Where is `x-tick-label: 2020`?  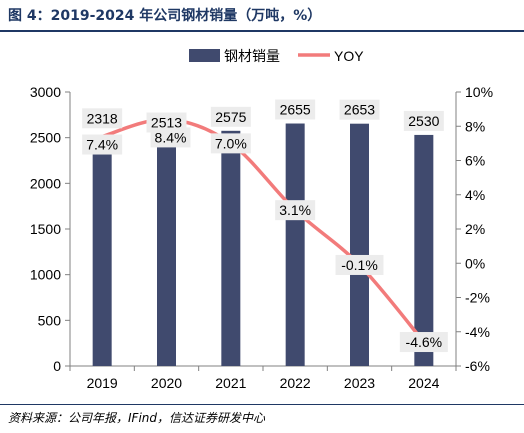 x-tick-label: 2020 is located at coordinates (166, 383).